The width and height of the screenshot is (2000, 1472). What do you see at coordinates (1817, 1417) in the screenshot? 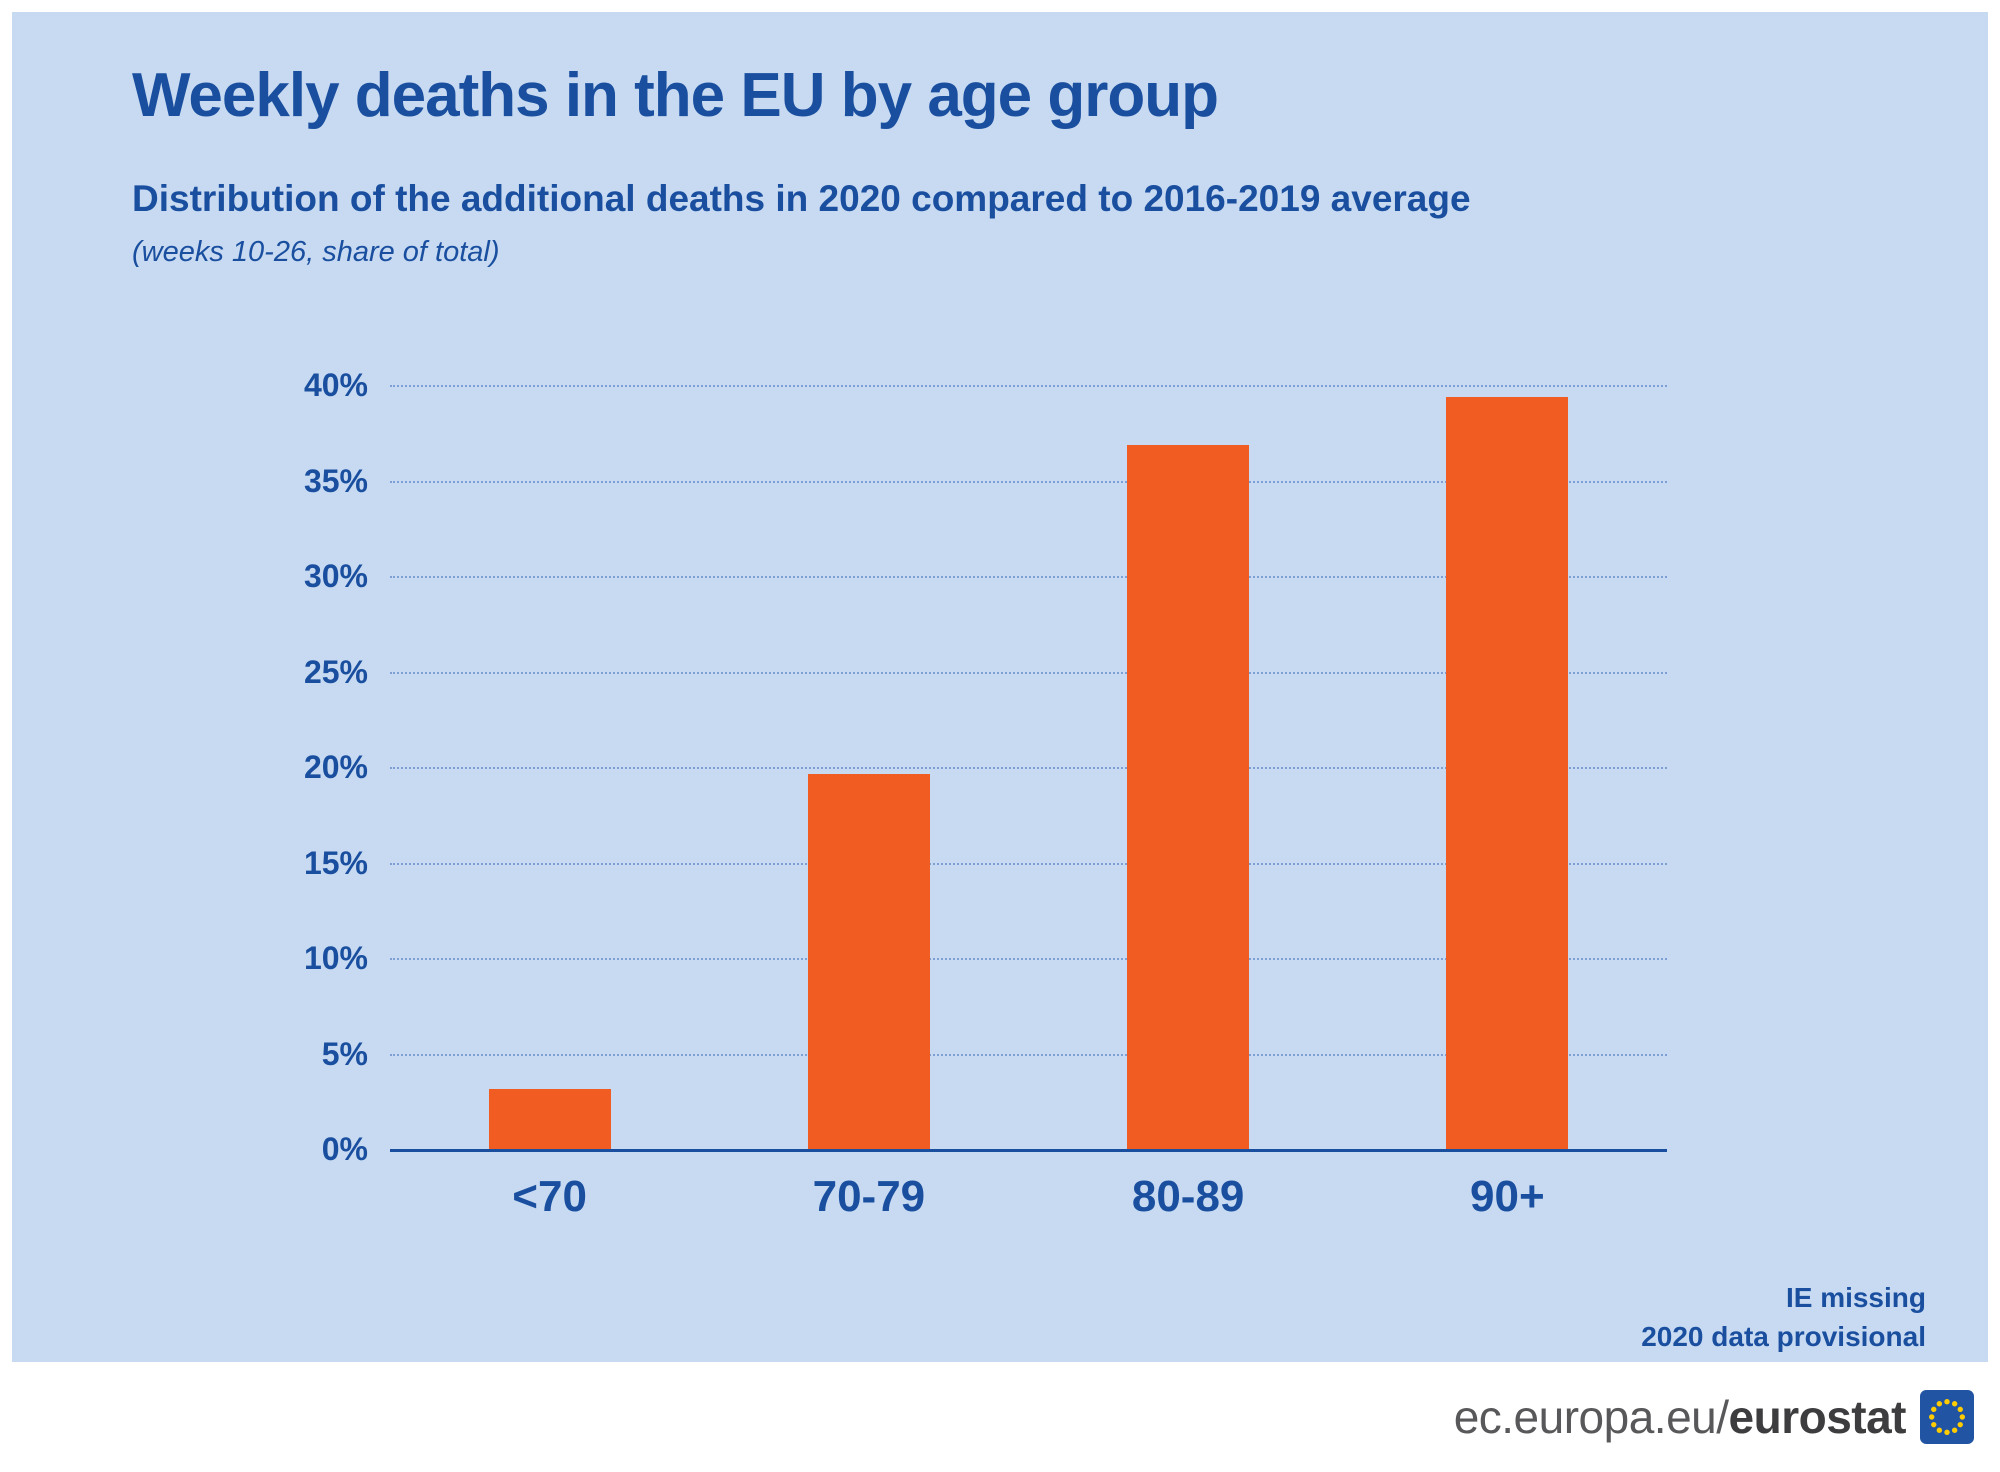
I see `footer-brand: eurostat` at bounding box center [1817, 1417].